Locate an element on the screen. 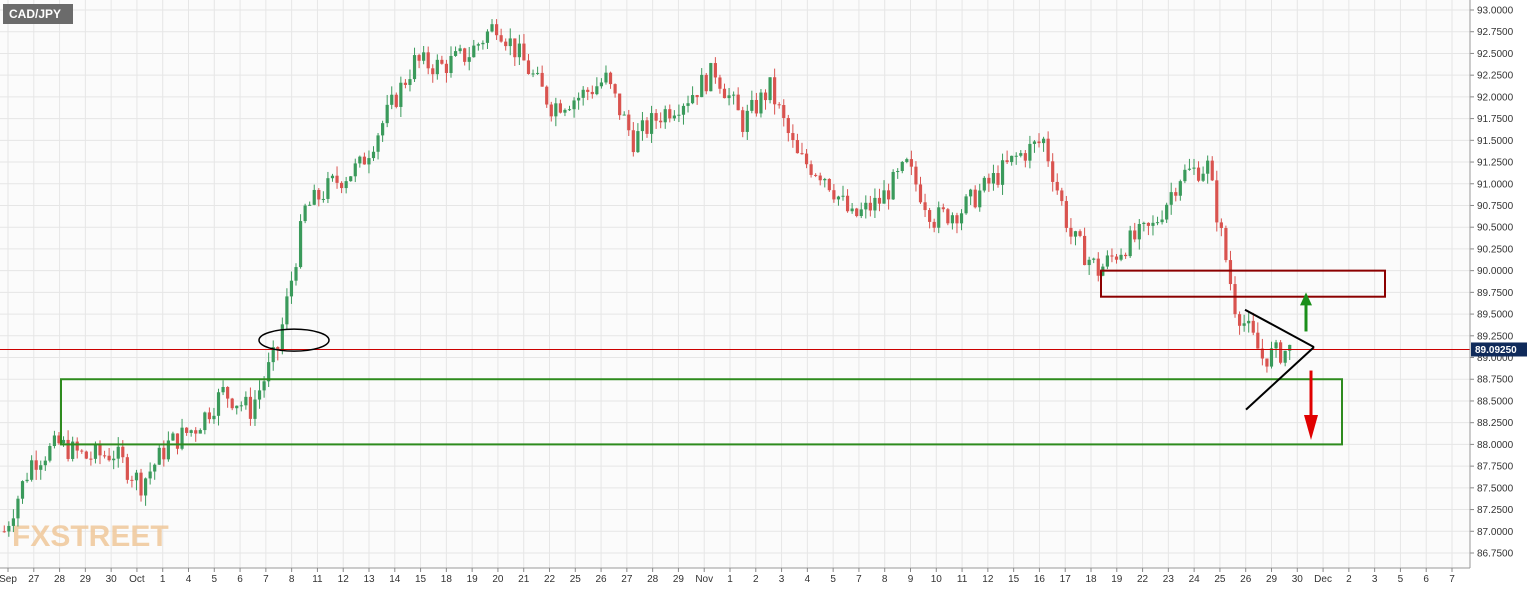  x-tick-label: 25 is located at coordinates (1220, 579).